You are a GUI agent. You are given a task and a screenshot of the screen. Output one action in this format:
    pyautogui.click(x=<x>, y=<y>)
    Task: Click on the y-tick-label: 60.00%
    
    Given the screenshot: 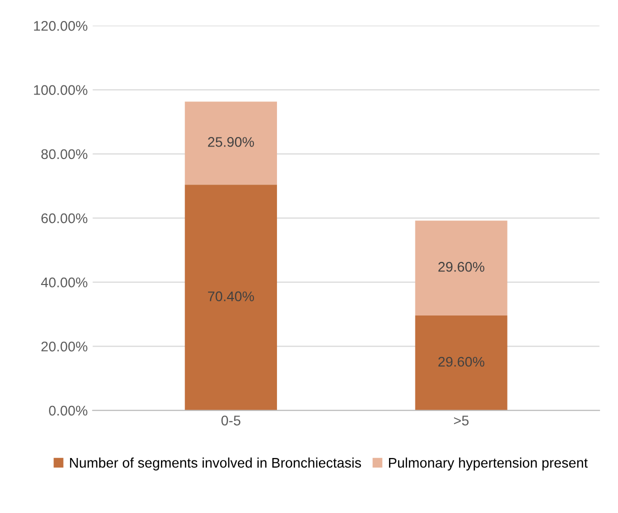 What is the action you would take?
    pyautogui.click(x=64, y=218)
    